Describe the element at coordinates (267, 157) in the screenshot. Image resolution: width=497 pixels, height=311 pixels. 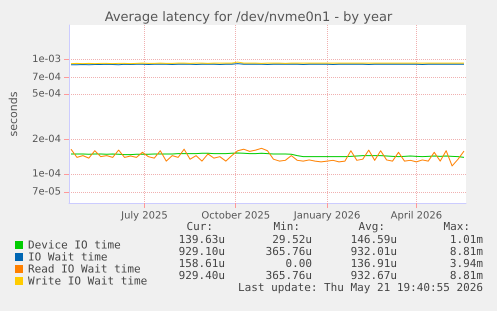
I see `line-series` at that location.